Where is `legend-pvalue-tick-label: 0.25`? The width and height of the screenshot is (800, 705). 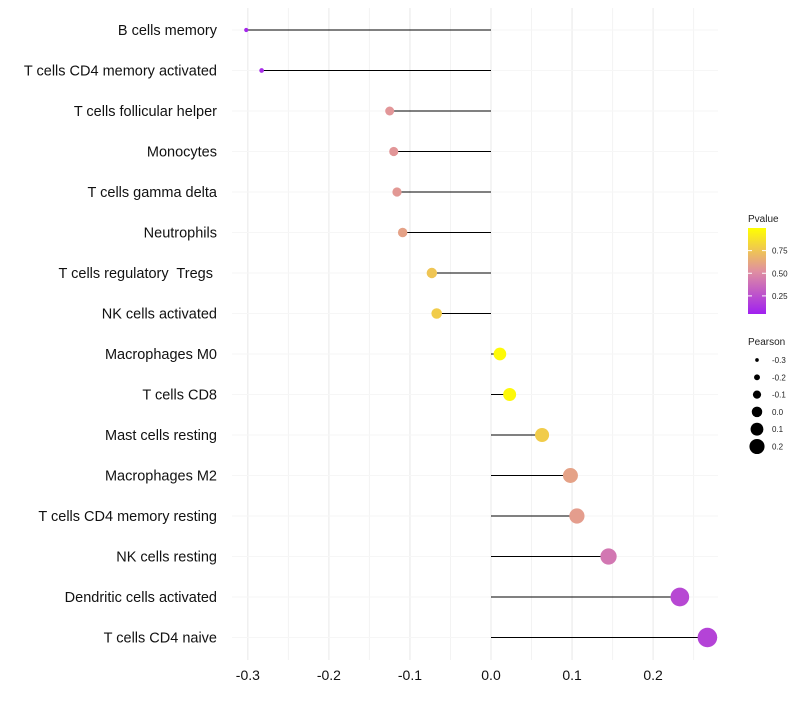 legend-pvalue-tick-label: 0.25 is located at coordinates (780, 296).